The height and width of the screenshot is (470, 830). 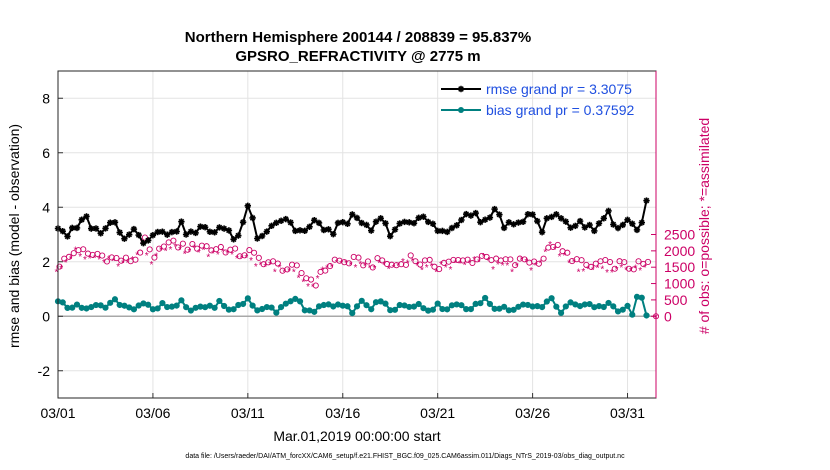 I want to click on y-tick-label-left: 6, so click(x=46, y=153).